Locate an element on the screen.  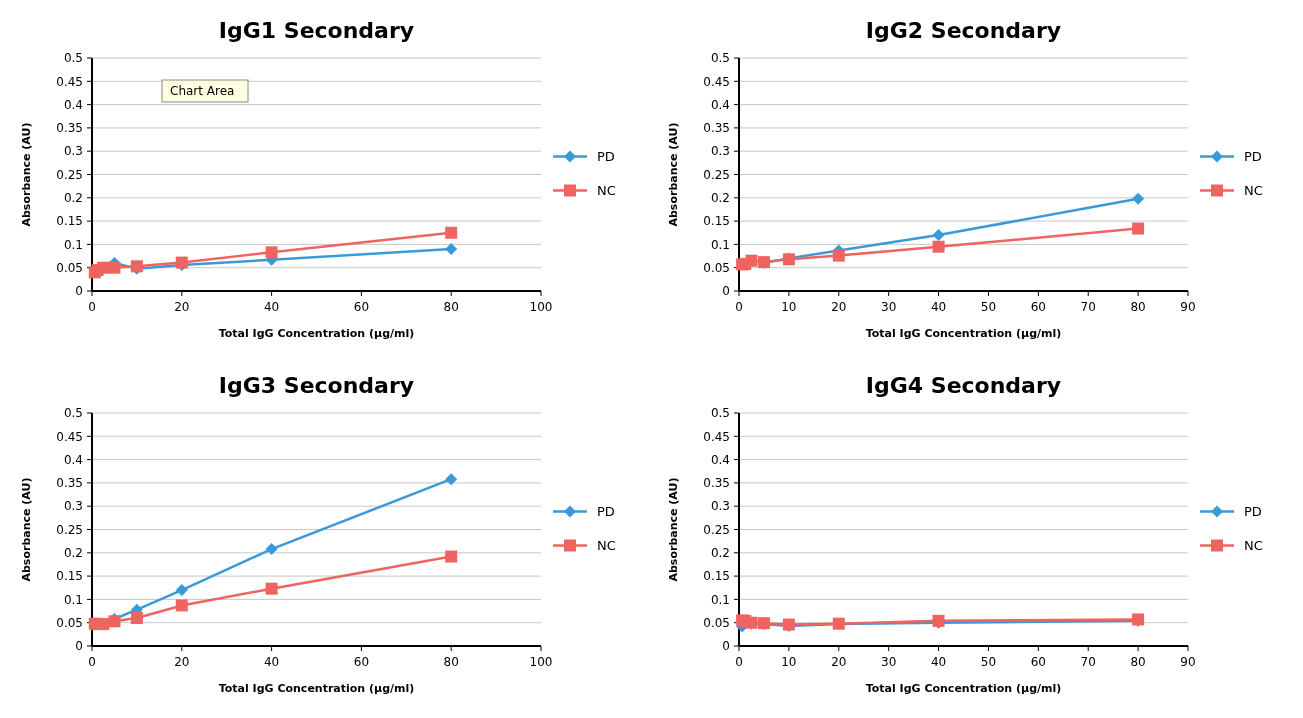
chart-title: IgG1 Secondary is located at coordinates (316, 30).